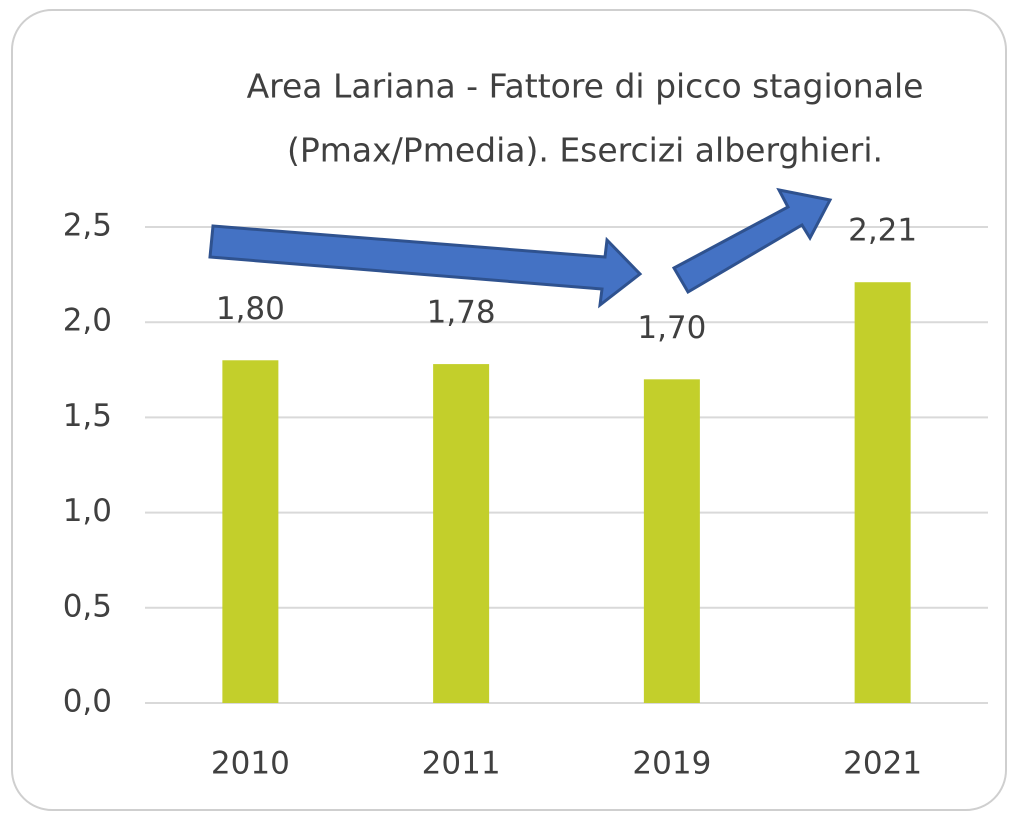 This screenshot has height=822, width=1018. I want to click on data-label: 1,78, so click(461, 313).